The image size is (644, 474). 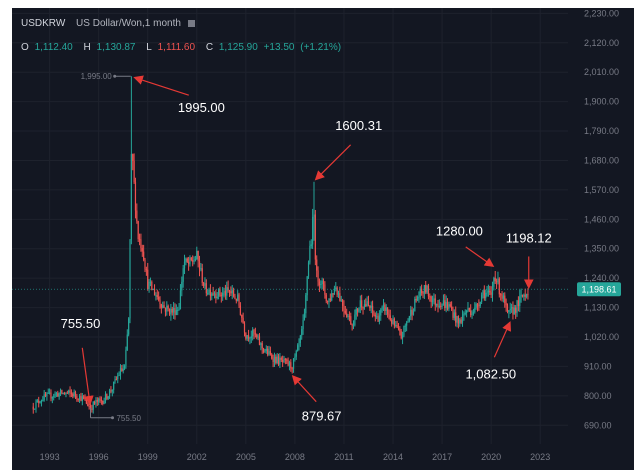 What do you see at coordinates (599, 289) in the screenshot?
I see `last-price-tag` at bounding box center [599, 289].